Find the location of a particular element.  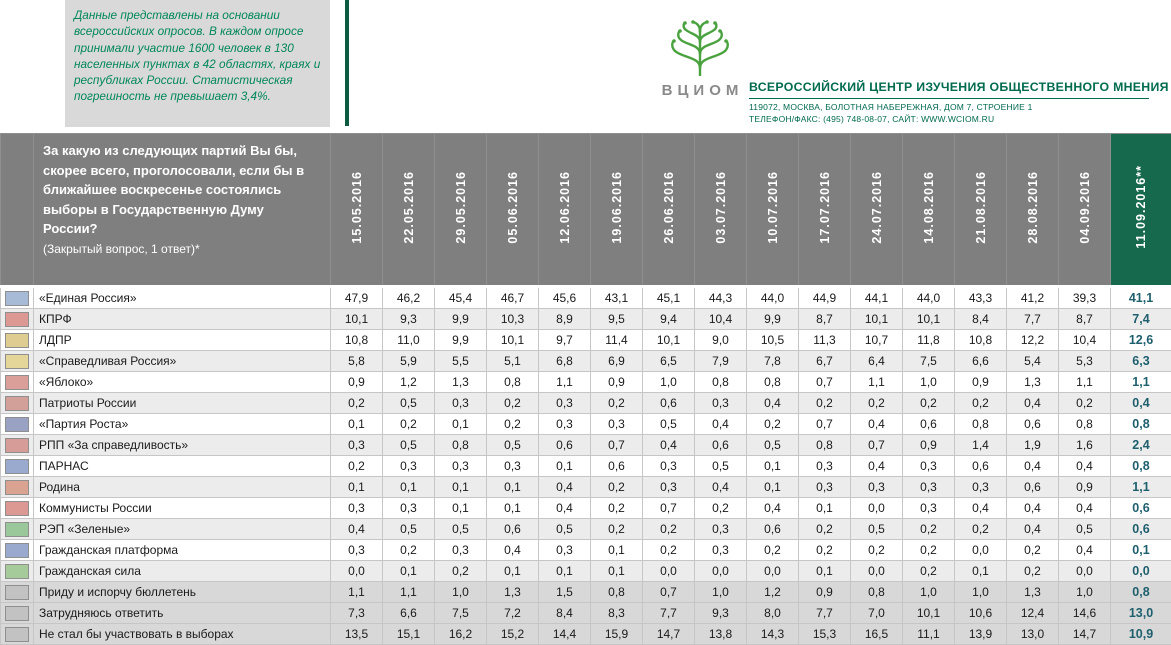

value-cell: 6,6 is located at coordinates (981, 361).